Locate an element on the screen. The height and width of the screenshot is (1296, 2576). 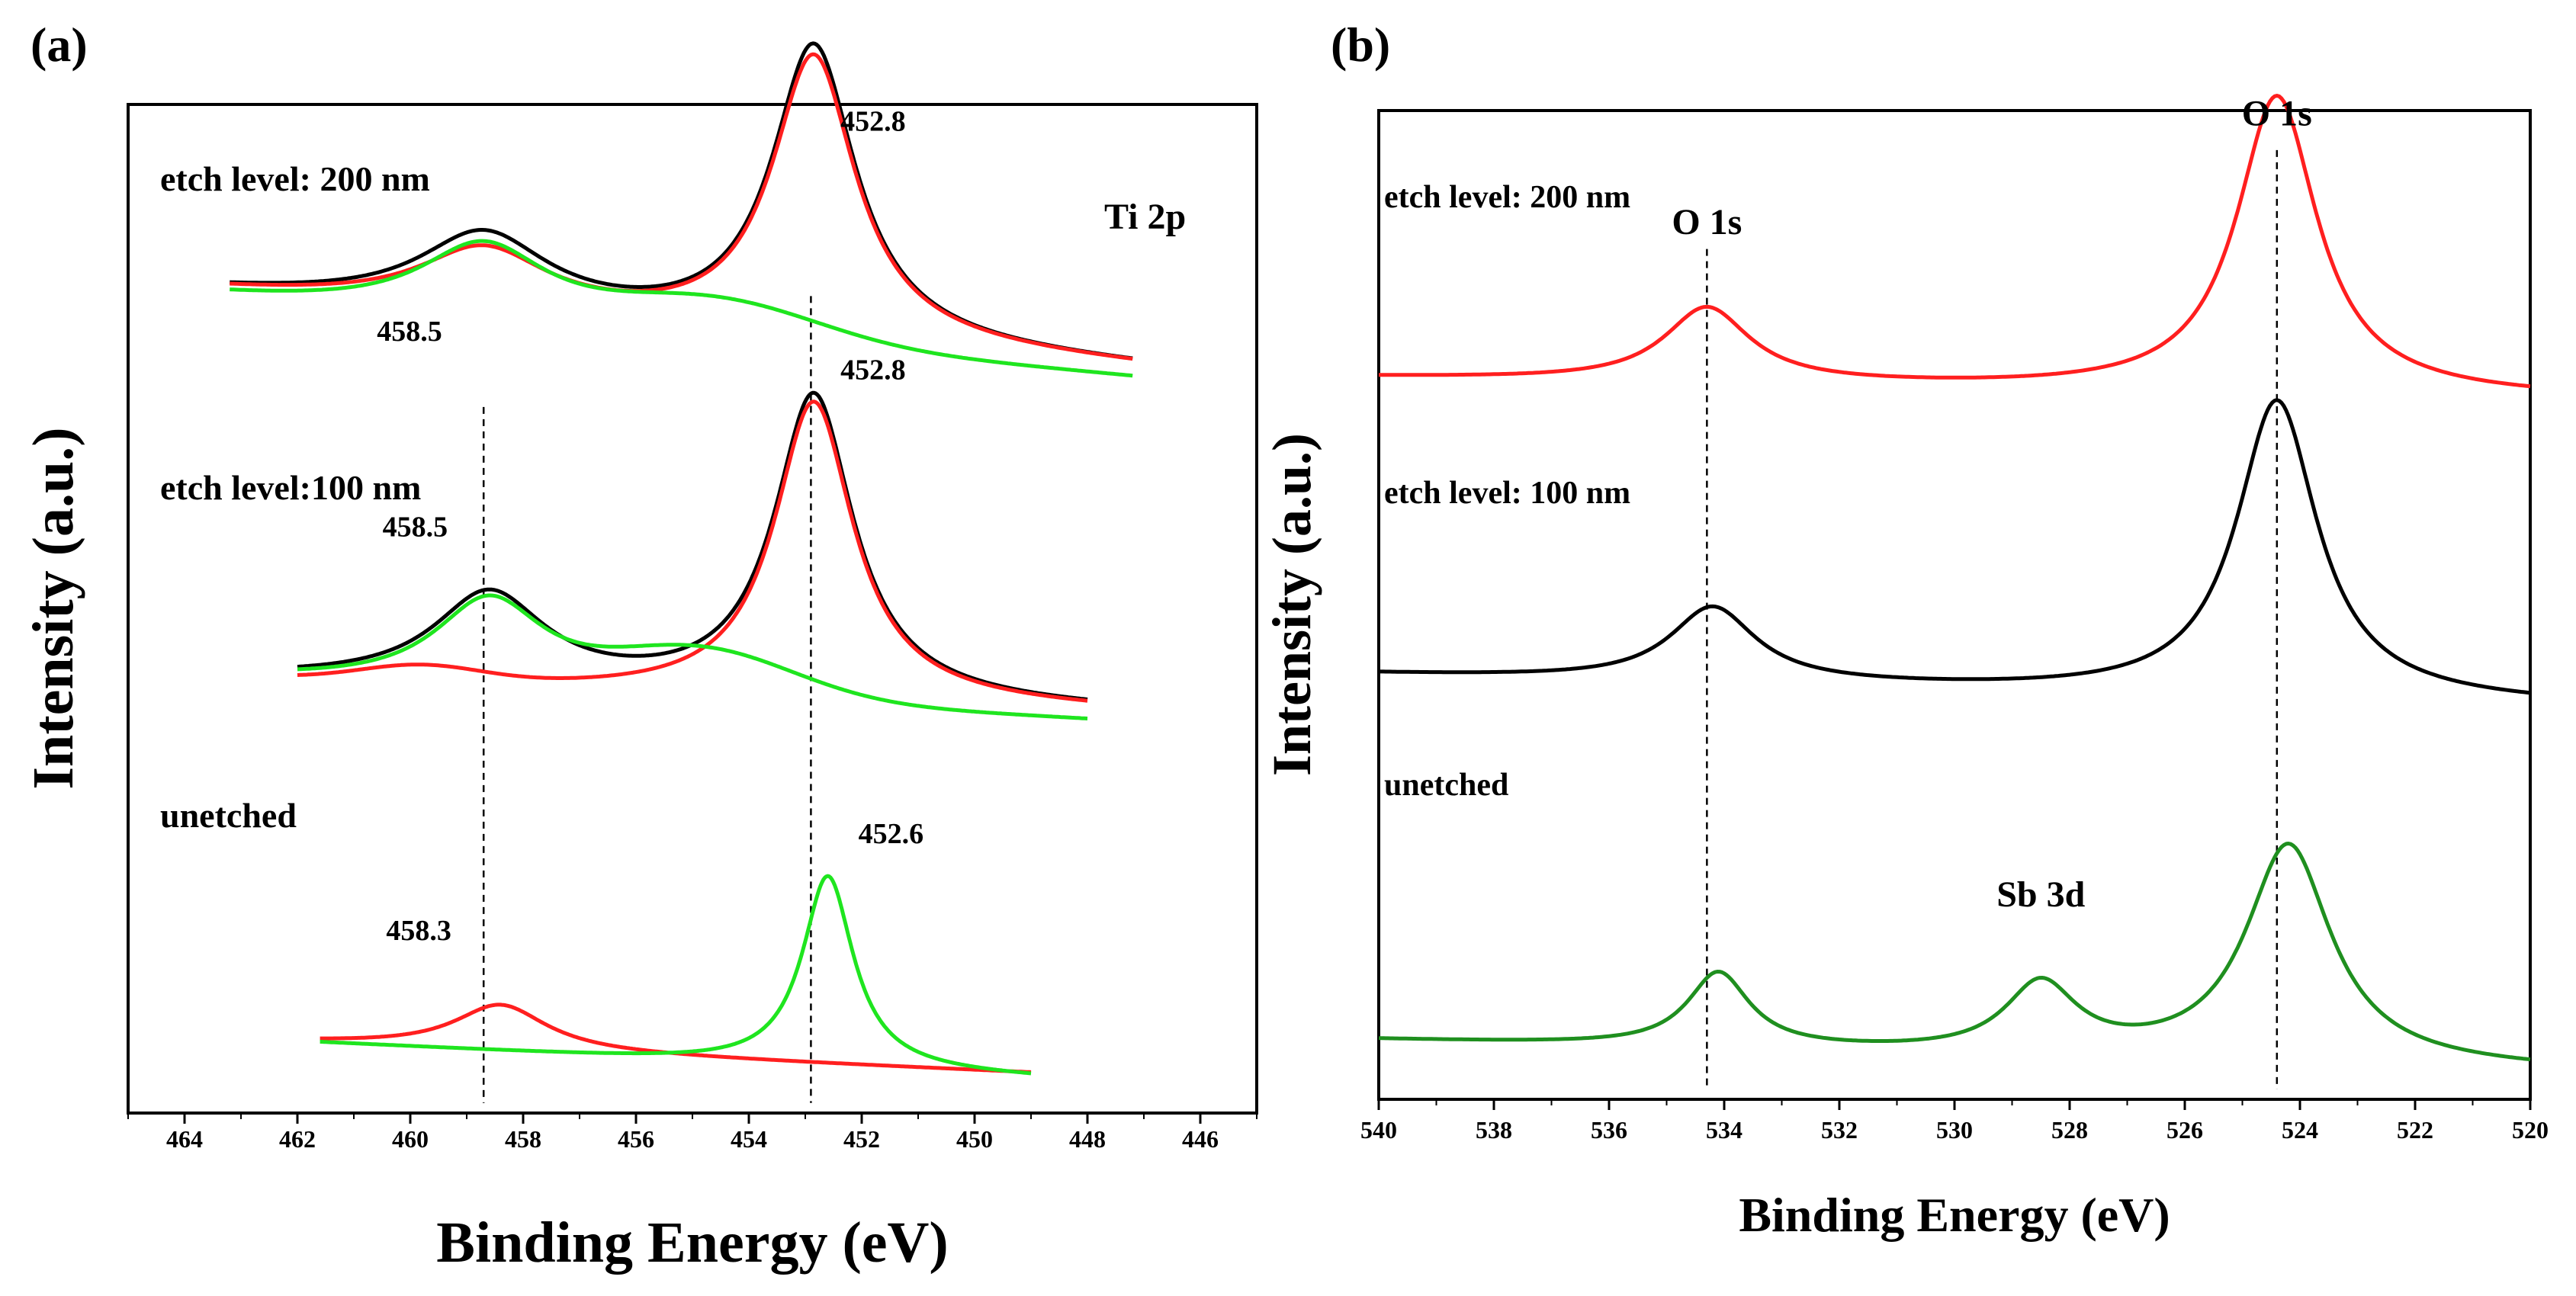
x-tick-label: 530 is located at coordinates (1954, 1130).